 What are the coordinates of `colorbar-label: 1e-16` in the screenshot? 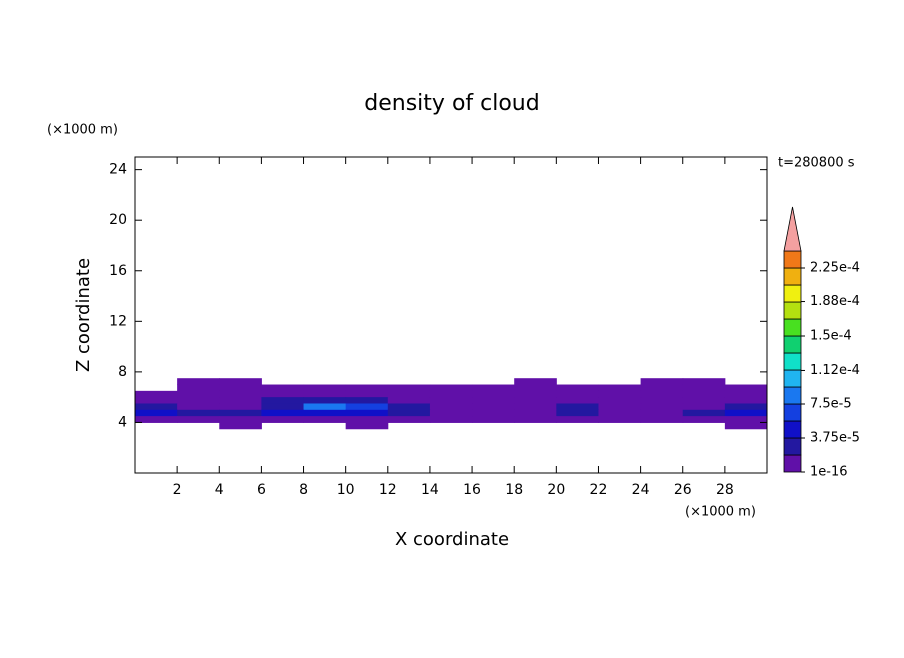 It's located at (829, 472).